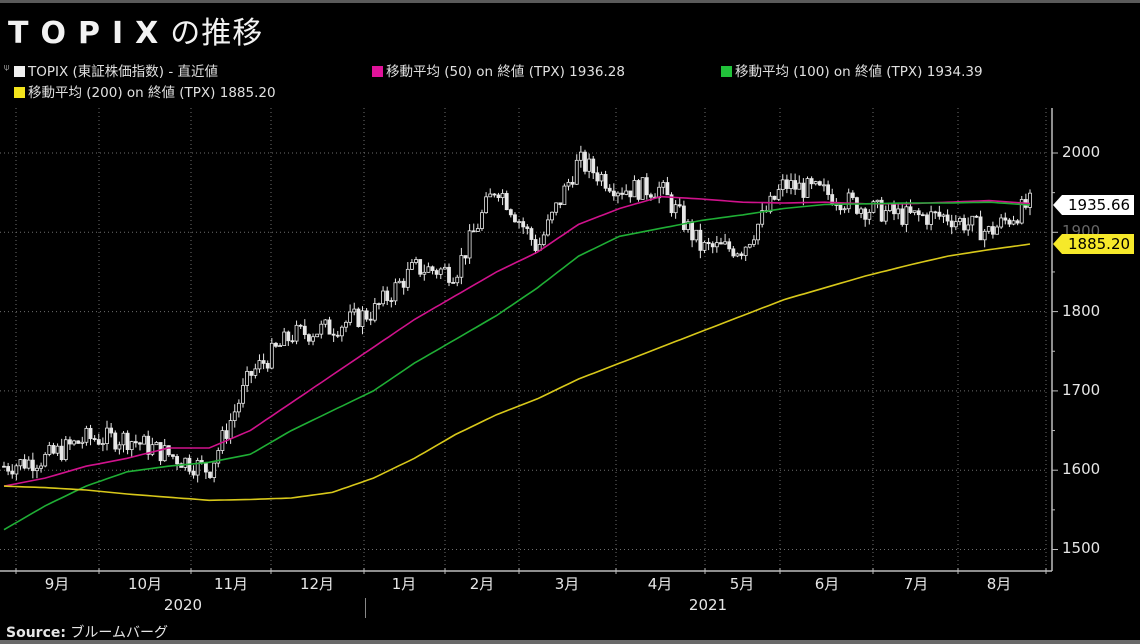 The image size is (1140, 644). What do you see at coordinates (1081, 469) in the screenshot?
I see `y-tick-label: 1600` at bounding box center [1081, 469].